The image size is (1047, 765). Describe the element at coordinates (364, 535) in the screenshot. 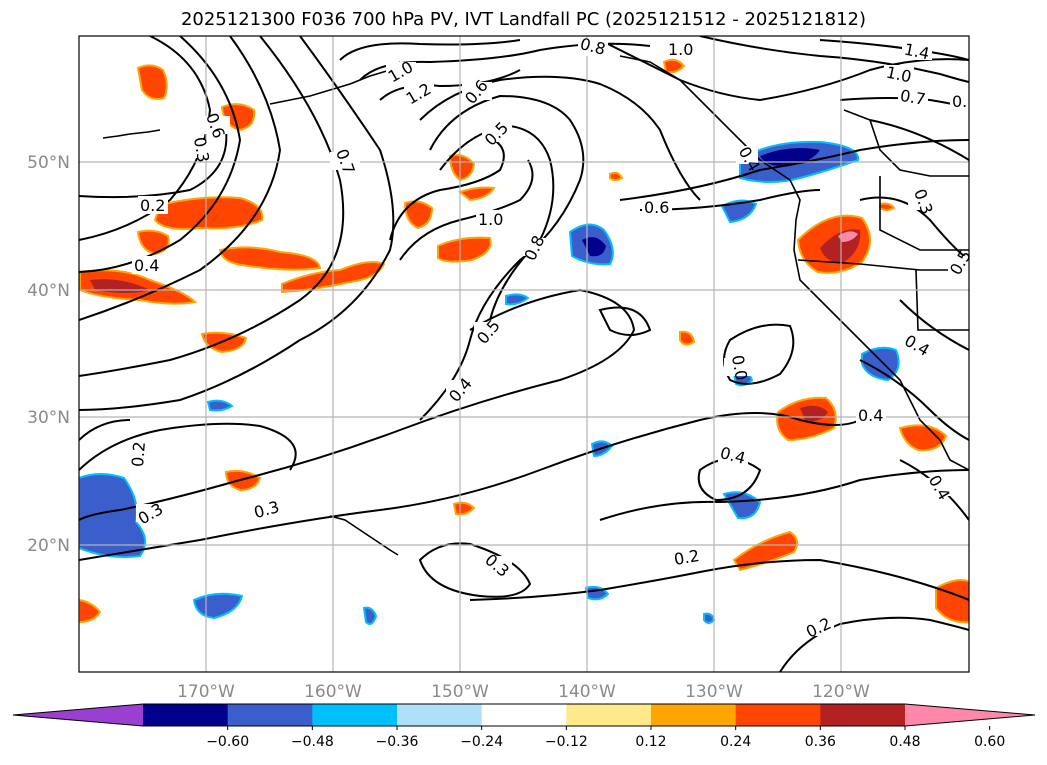

I see `hawaii-islands` at that location.